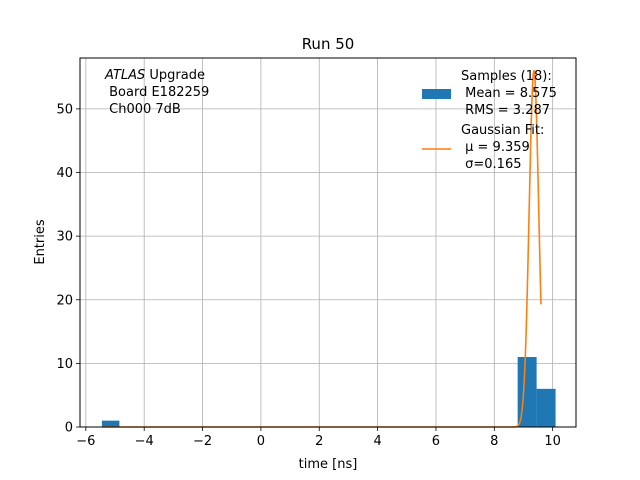  I want to click on legend-fit-sigma: σ=0.165, so click(491, 164).